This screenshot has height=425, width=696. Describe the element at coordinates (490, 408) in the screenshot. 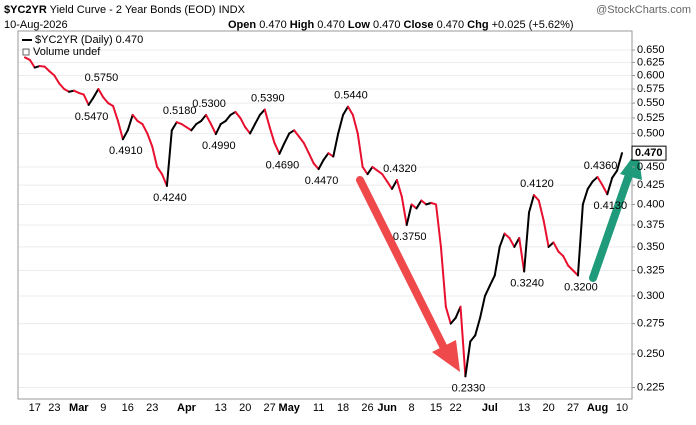

I see `x-tick-label: Jul` at that location.